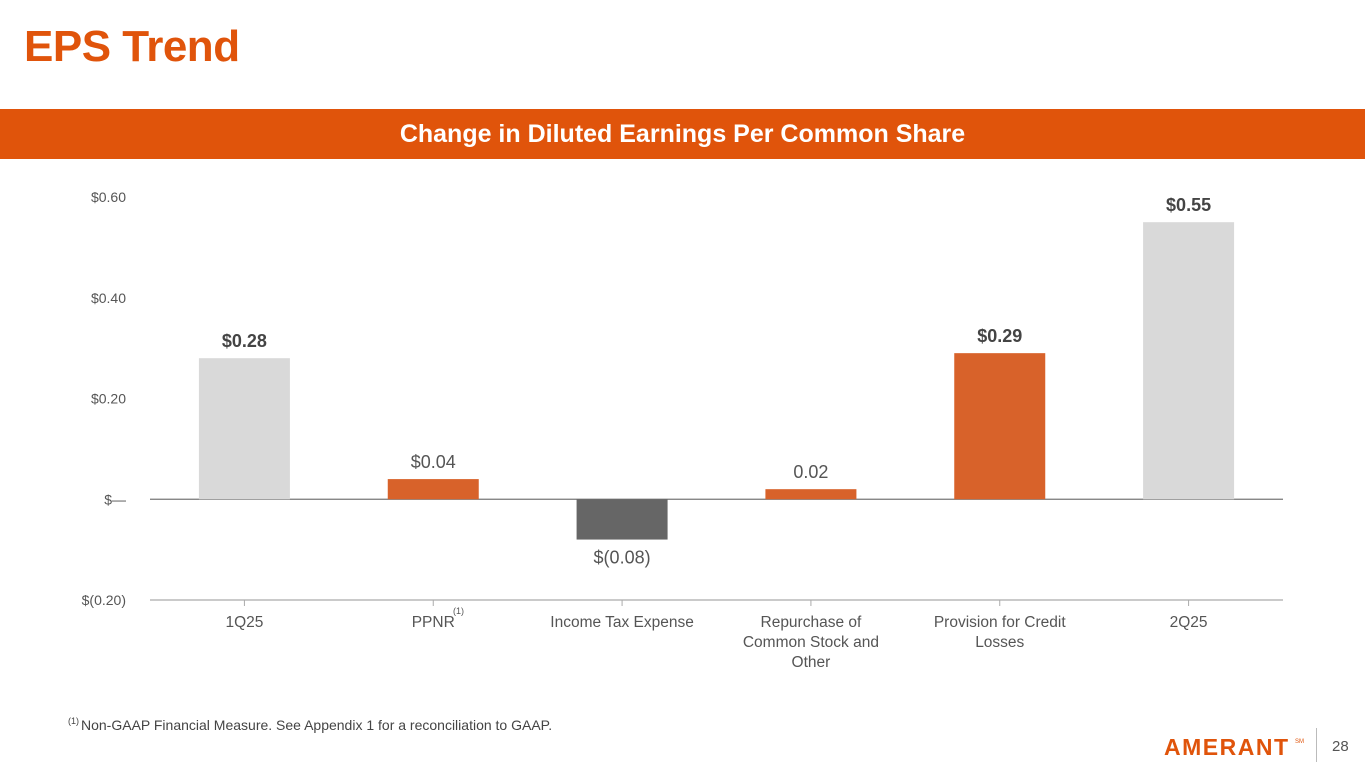 This screenshot has height=768, width=1365. I want to click on bar-income-tax-expense, so click(622, 519).